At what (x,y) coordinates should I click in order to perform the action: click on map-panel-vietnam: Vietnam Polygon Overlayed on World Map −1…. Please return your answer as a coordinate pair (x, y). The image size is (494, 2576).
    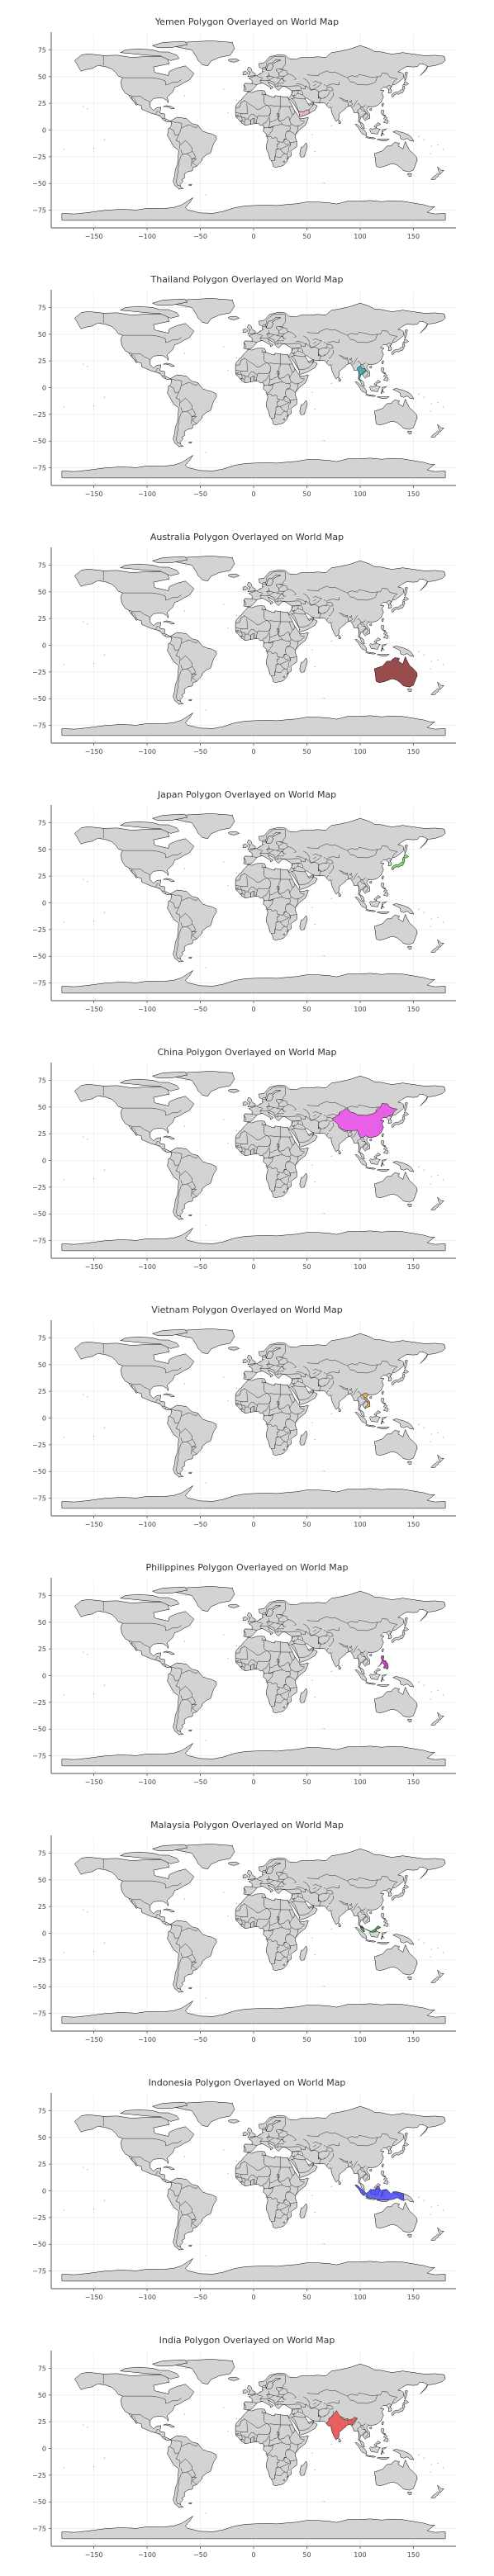
    Looking at the image, I should click on (244, 1416).